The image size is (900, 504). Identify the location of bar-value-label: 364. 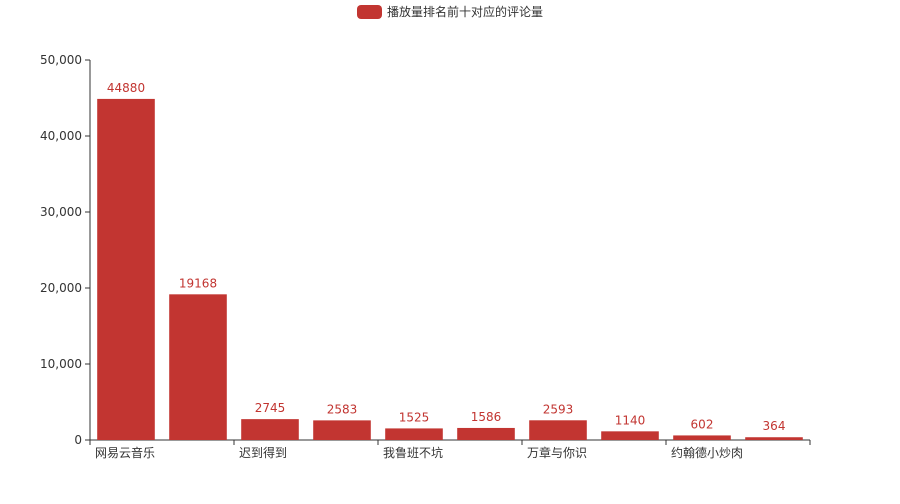
(774, 426).